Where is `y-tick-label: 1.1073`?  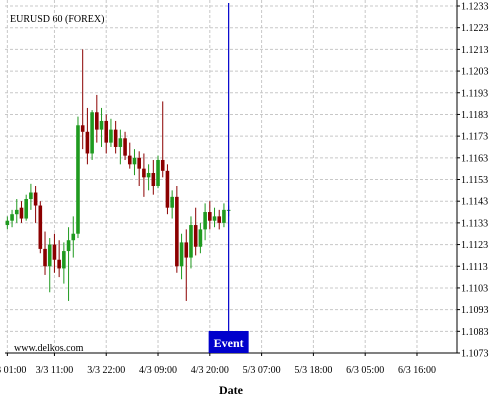
y-tick-label: 1.1073 is located at coordinates (475, 354).